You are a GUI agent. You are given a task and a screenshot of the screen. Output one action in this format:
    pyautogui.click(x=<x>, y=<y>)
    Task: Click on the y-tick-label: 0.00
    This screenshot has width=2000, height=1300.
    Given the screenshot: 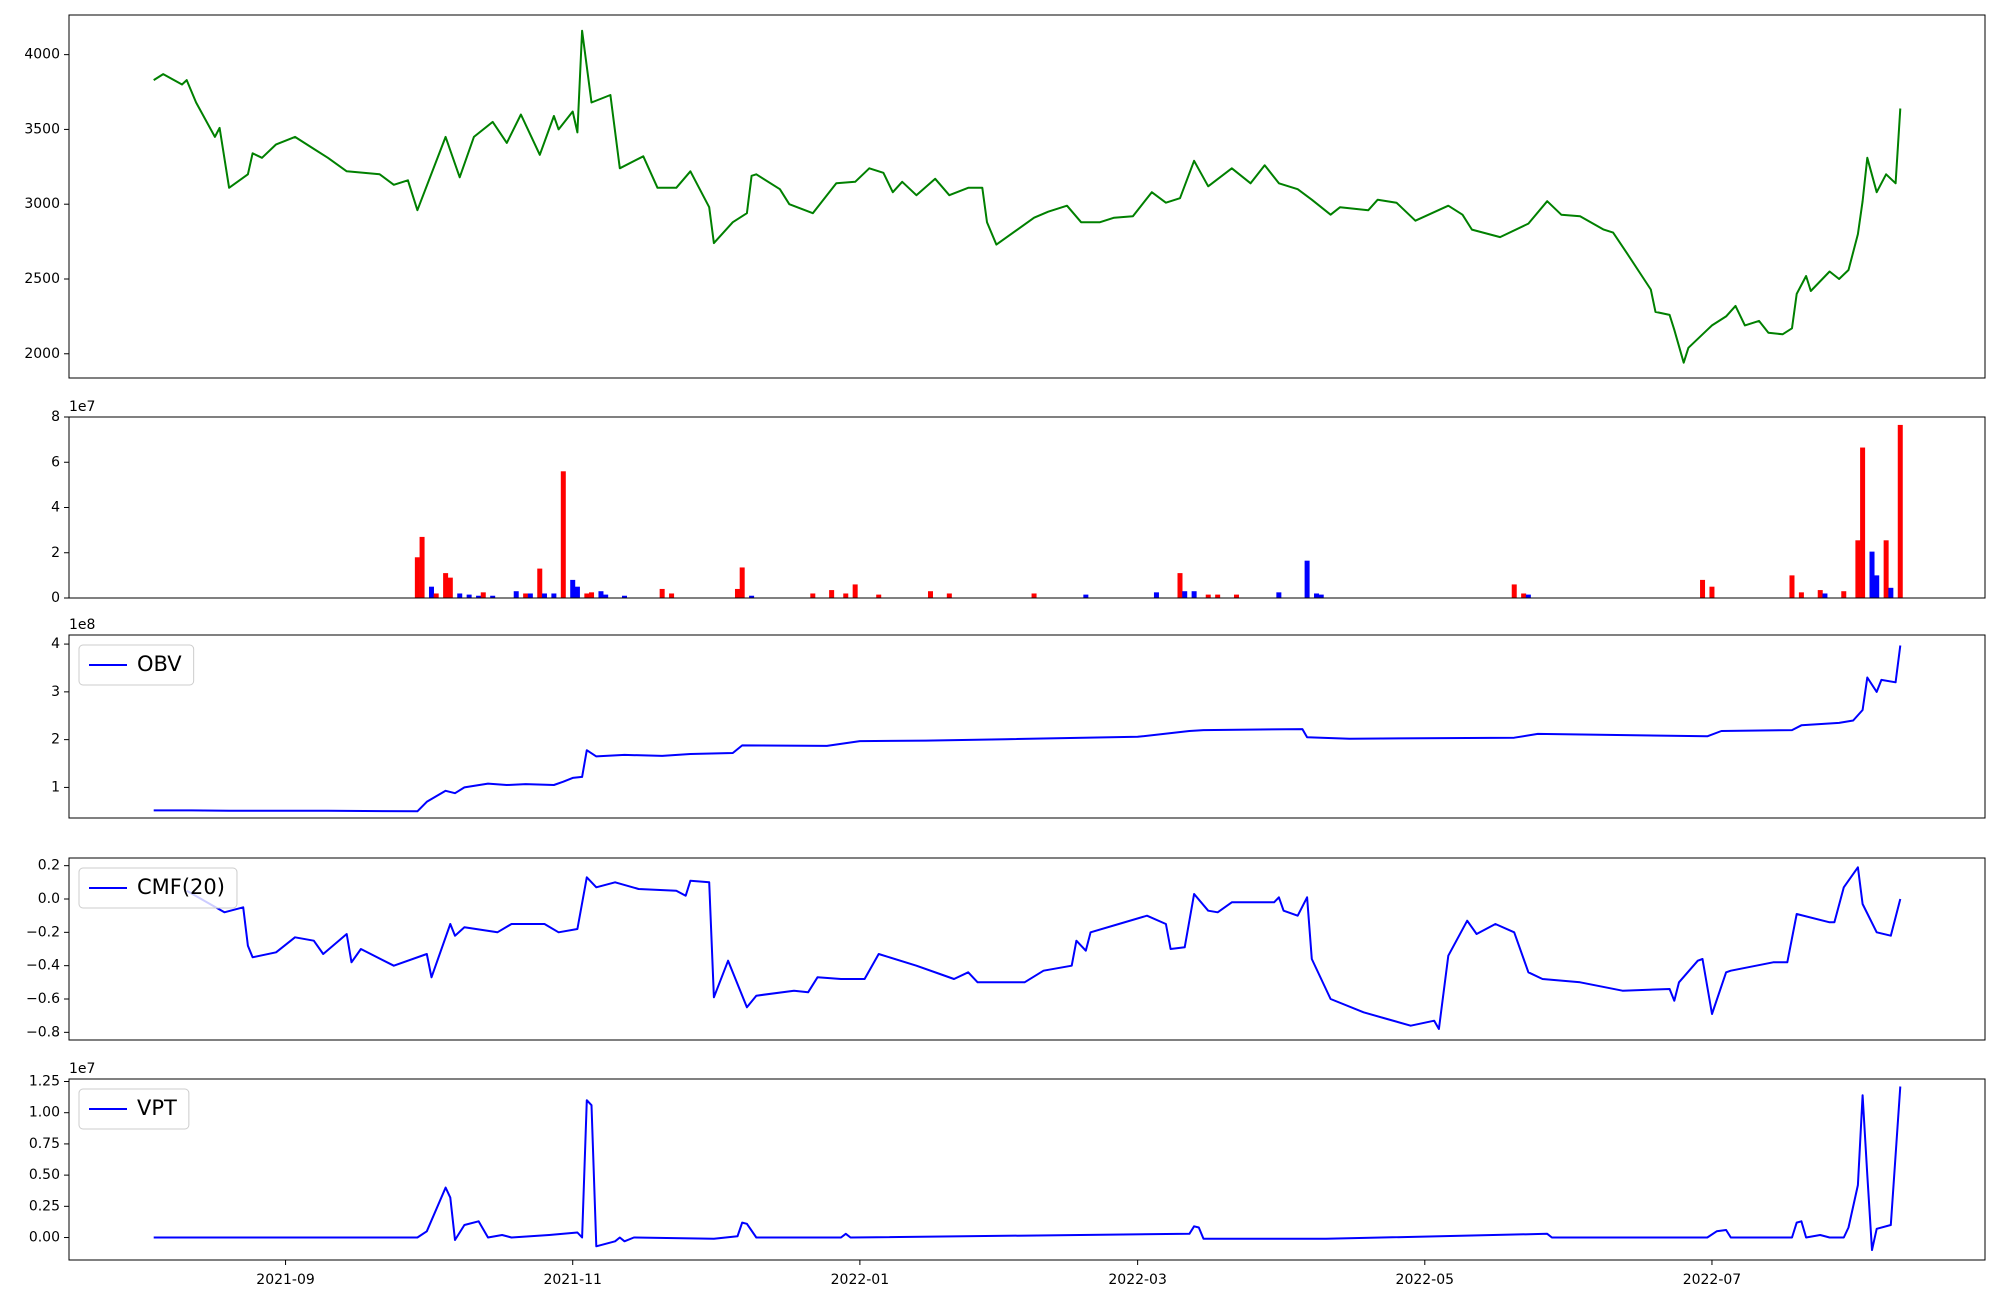 What is the action you would take?
    pyautogui.click(x=44, y=1238)
    